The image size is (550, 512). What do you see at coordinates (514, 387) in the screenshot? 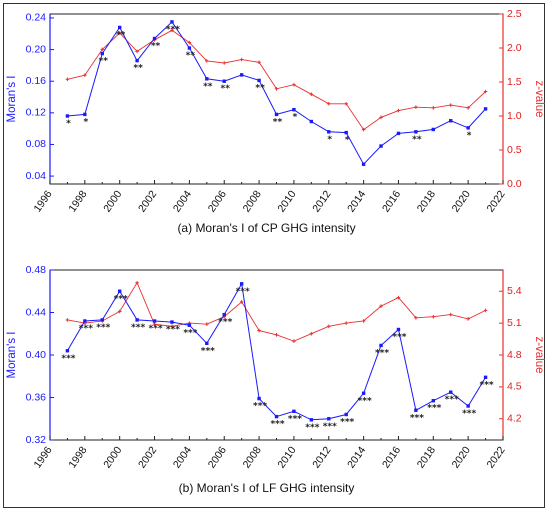
I see `y2-tick-label: 4.5` at bounding box center [514, 387].